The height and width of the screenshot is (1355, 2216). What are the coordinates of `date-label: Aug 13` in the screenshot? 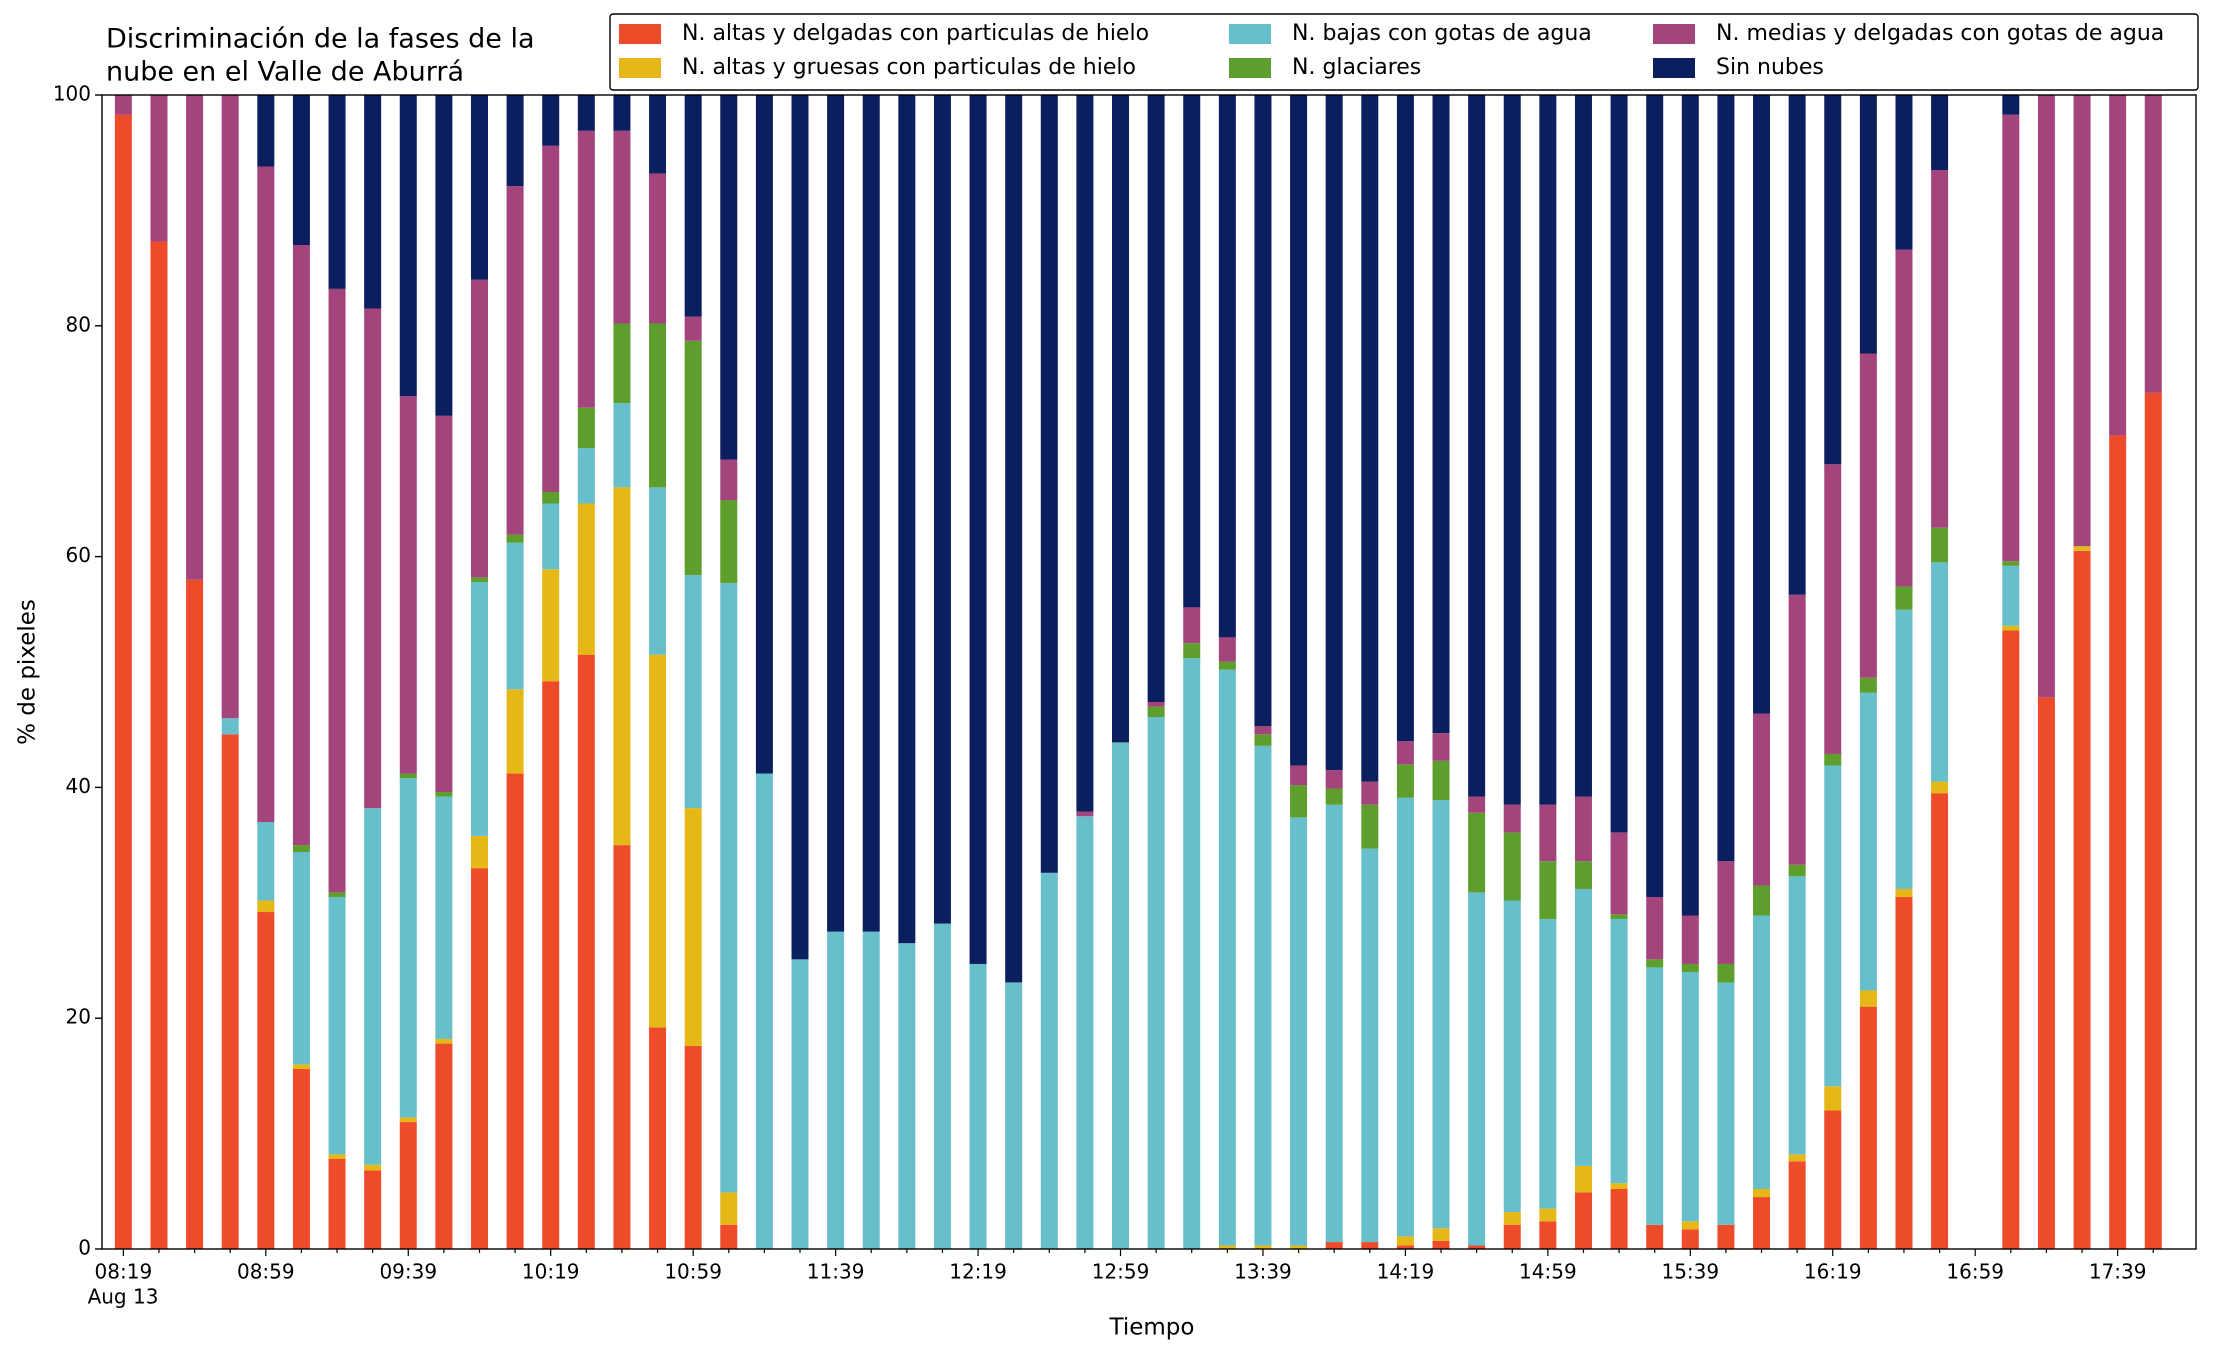 It's located at (123, 1297).